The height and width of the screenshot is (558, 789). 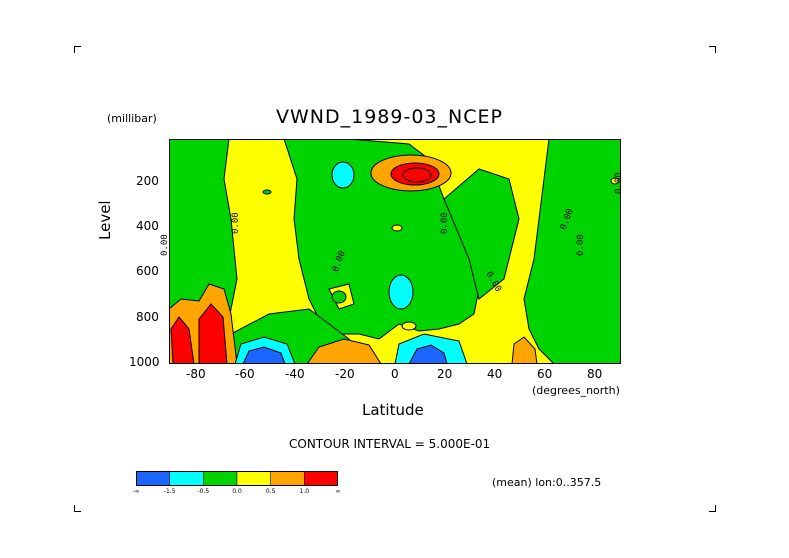 I want to click on y-tick-1000: 1000, so click(x=144, y=362).